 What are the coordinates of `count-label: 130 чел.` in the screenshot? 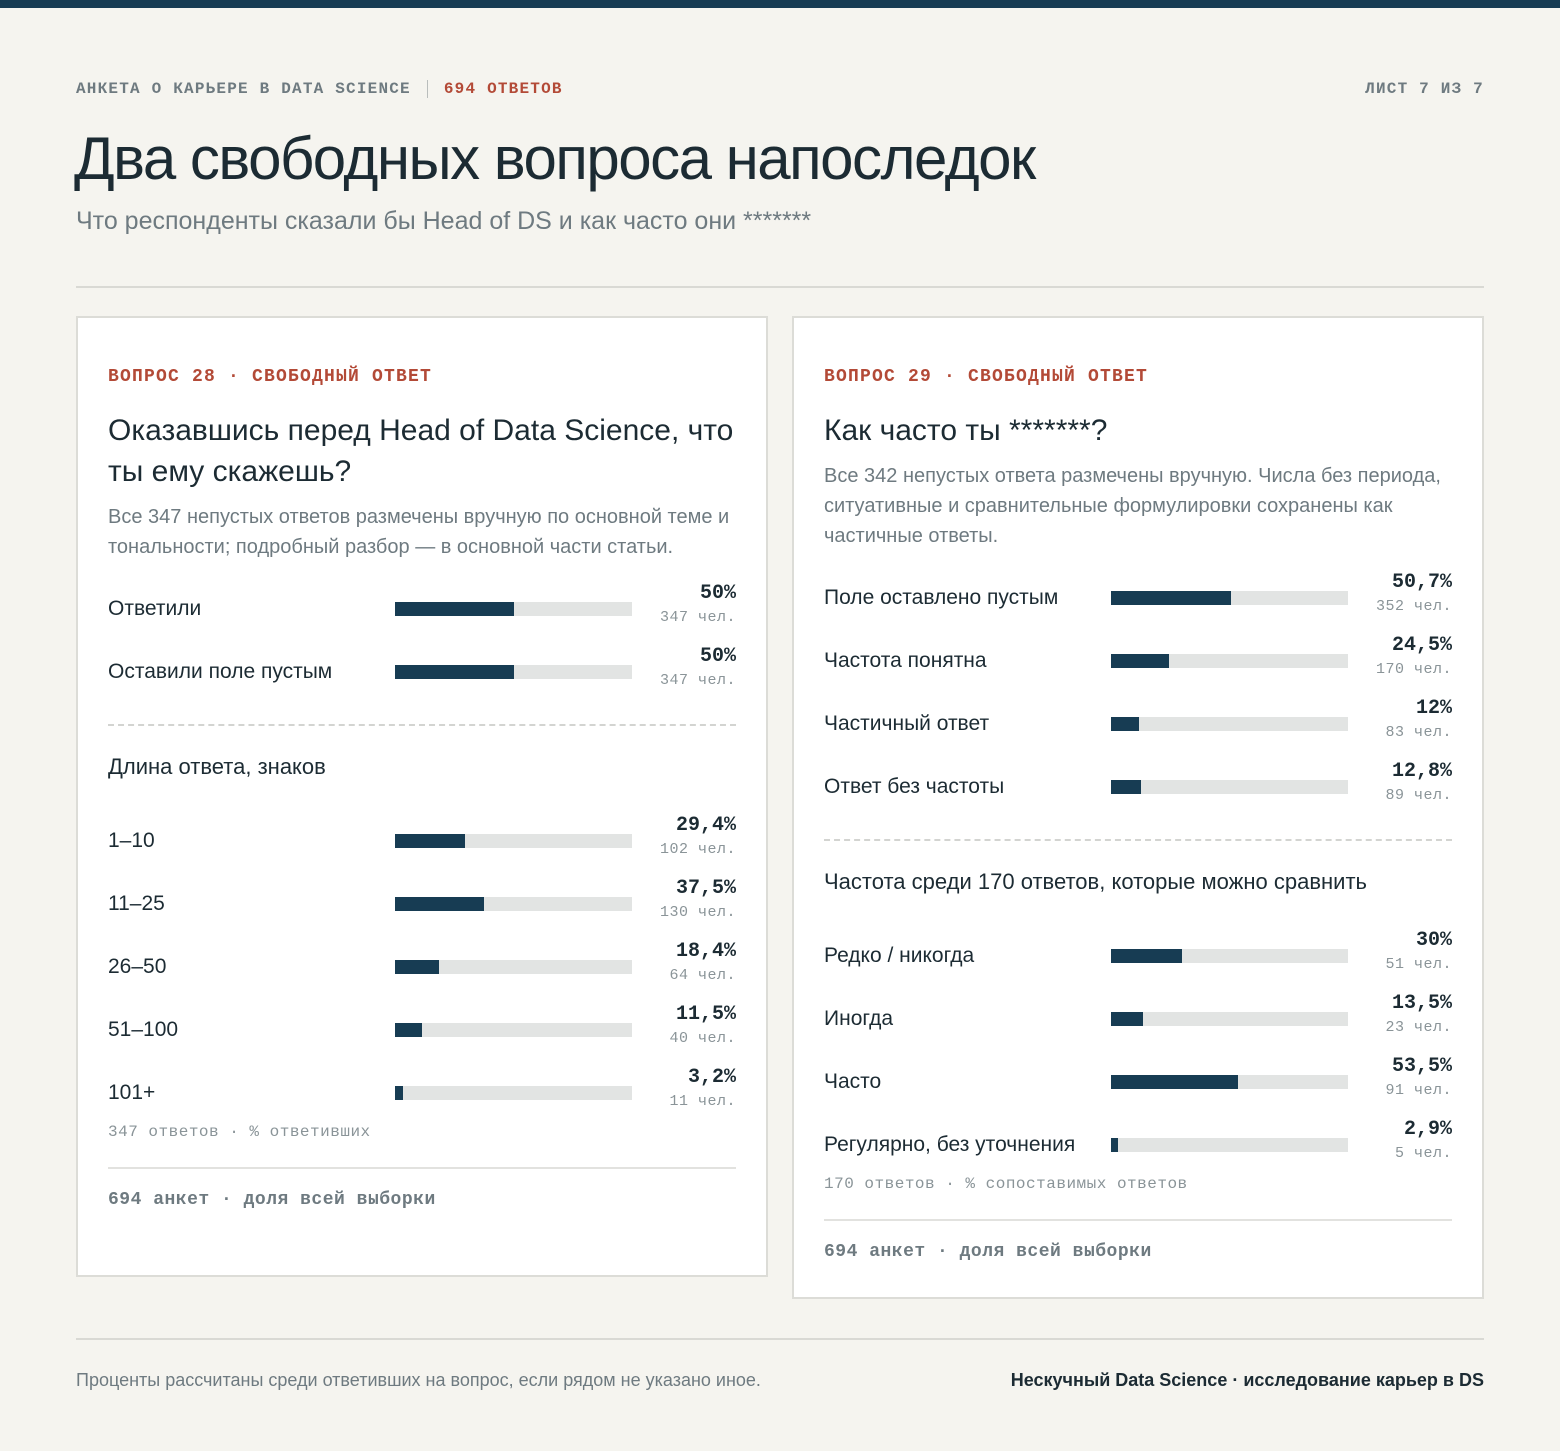 It's located at (697, 912).